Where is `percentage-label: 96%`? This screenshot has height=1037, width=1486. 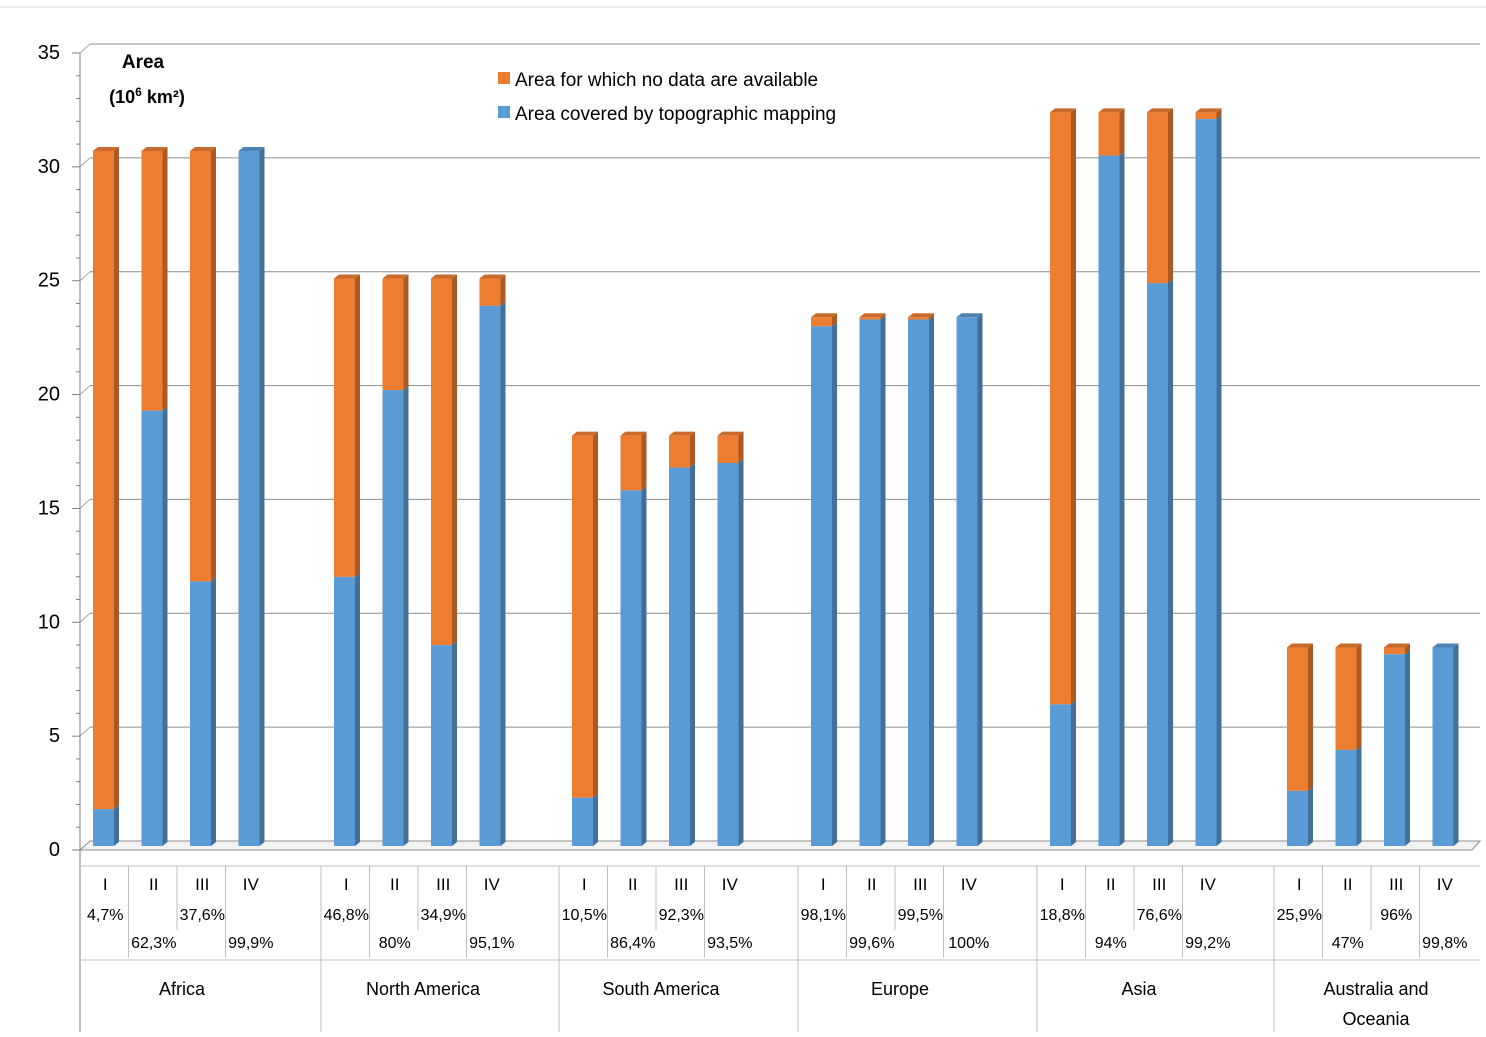 percentage-label: 96% is located at coordinates (1396, 915).